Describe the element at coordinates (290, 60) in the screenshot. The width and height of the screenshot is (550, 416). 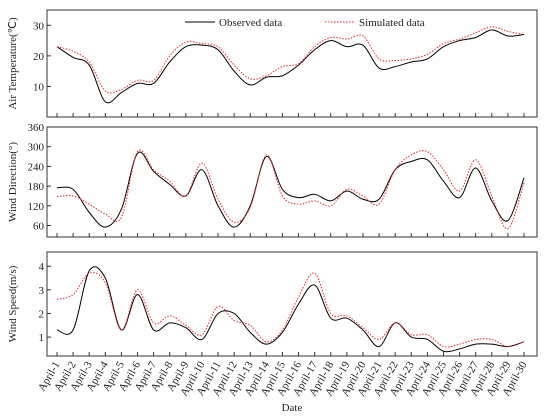
I see `series-line` at that location.